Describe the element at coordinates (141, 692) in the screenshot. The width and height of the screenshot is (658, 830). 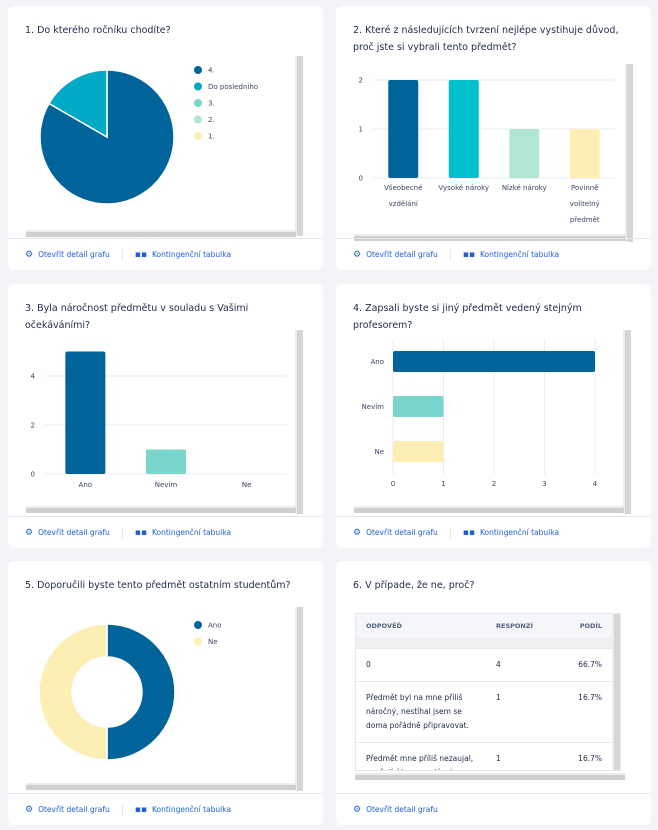
I see `pie-slice` at that location.